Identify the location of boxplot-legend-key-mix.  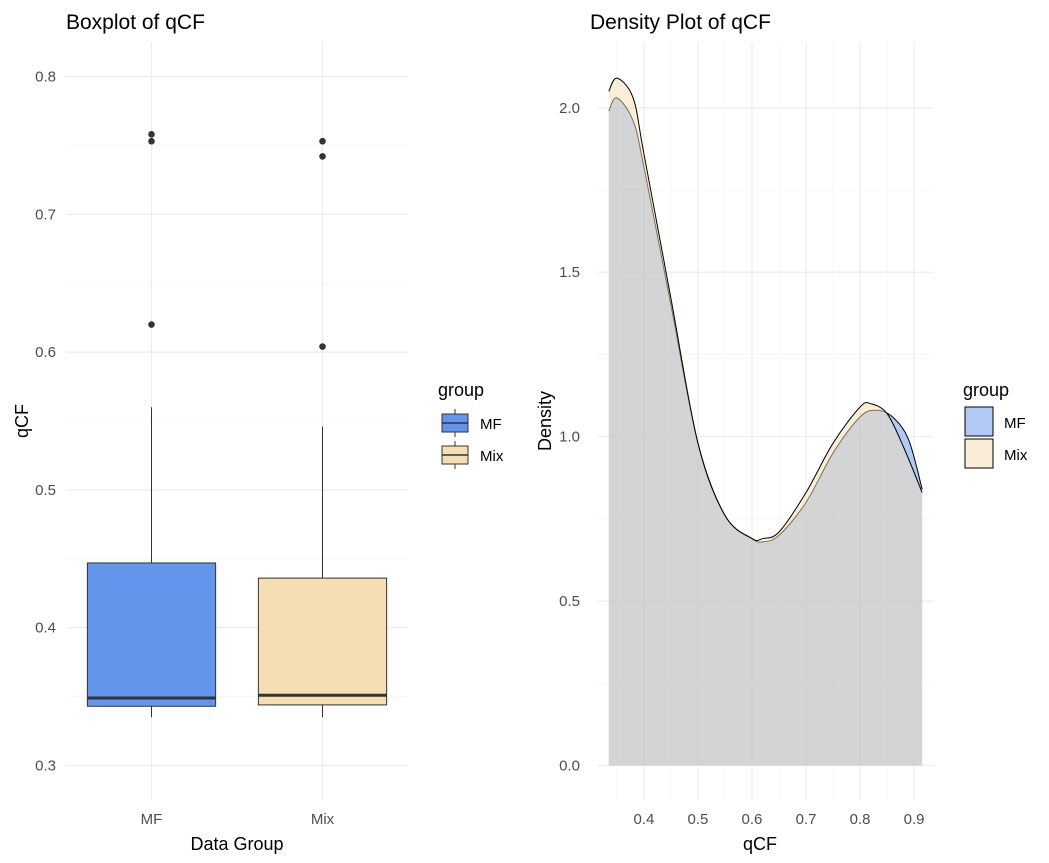
(455, 455).